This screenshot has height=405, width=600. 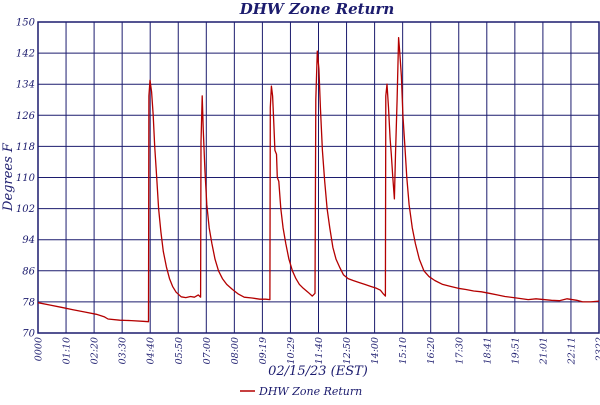 What do you see at coordinates (318, 371) in the screenshot?
I see `x-axis-title: 02/15/23 (EST)` at bounding box center [318, 371].